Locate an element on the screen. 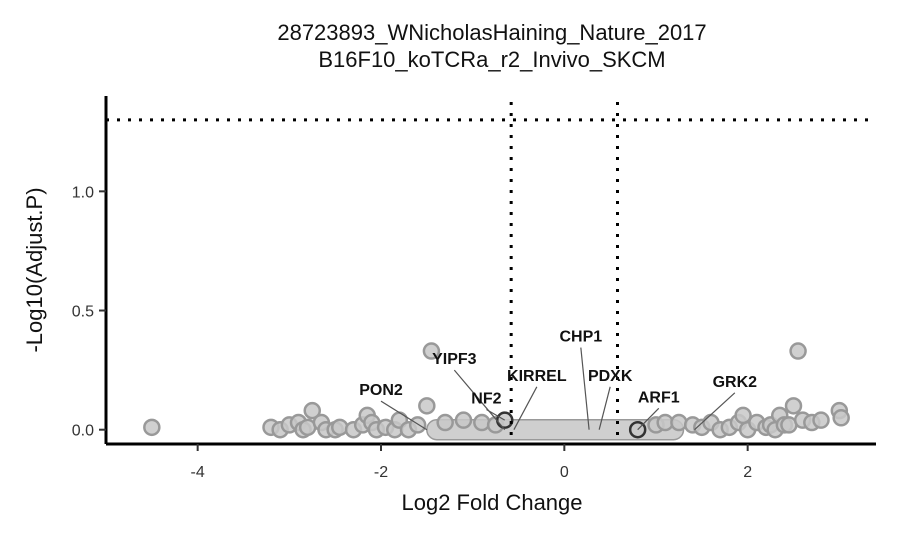 This screenshot has height=540, width=900. x-tick-label-1: -2 is located at coordinates (381, 472).